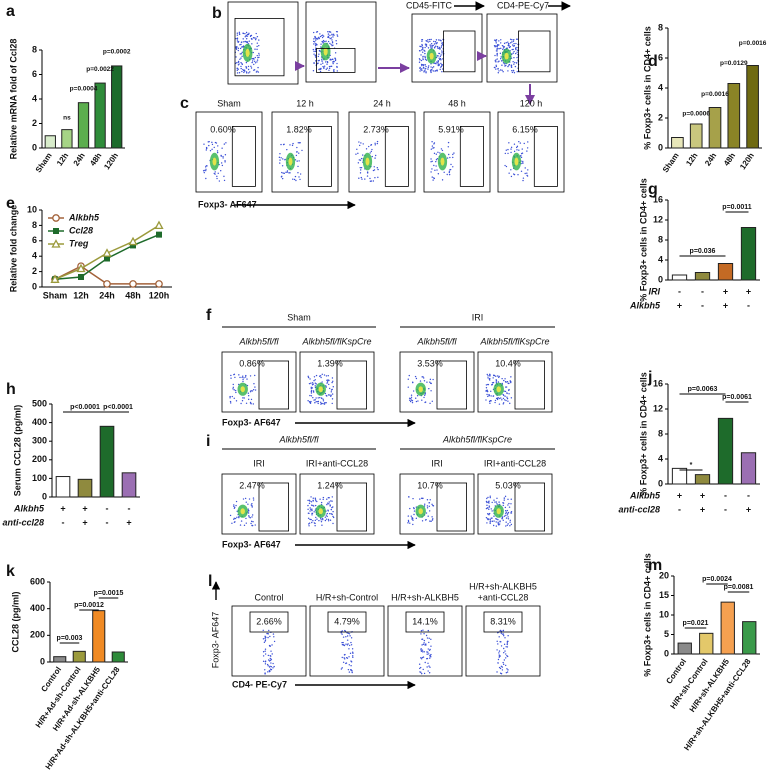  I want to click on flow-core, so click(420, 511).